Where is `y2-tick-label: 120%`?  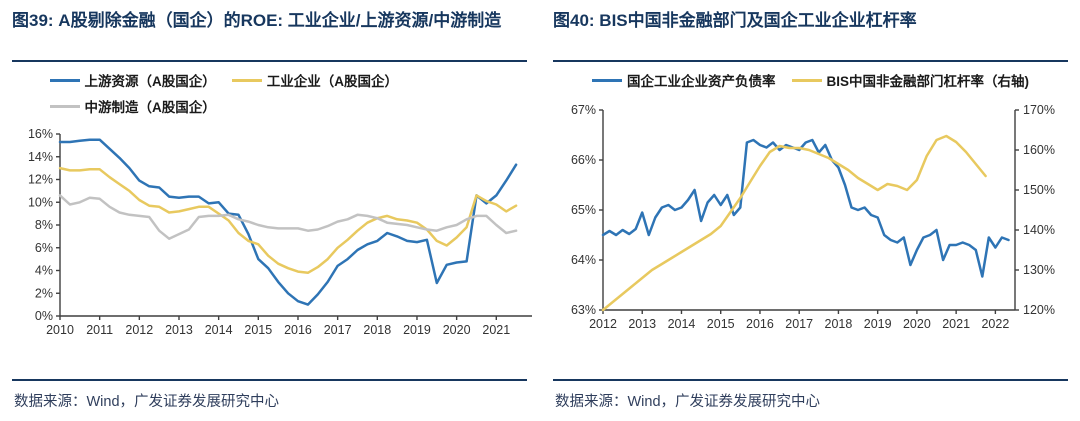
y2-tick-label: 120% is located at coordinates (1039, 310).